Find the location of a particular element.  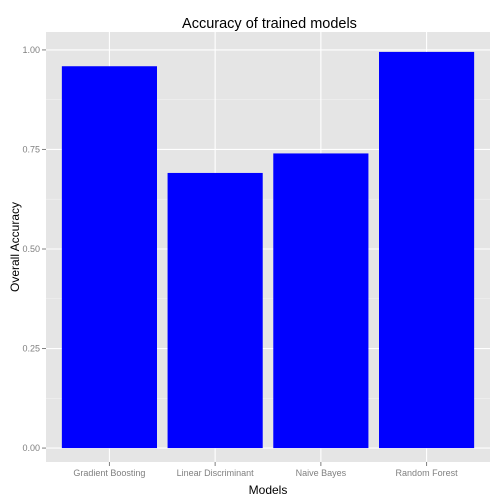

y-axis-ticks: 0.00 0.25 0.50 0.75 1.00 is located at coordinates (34, 249).